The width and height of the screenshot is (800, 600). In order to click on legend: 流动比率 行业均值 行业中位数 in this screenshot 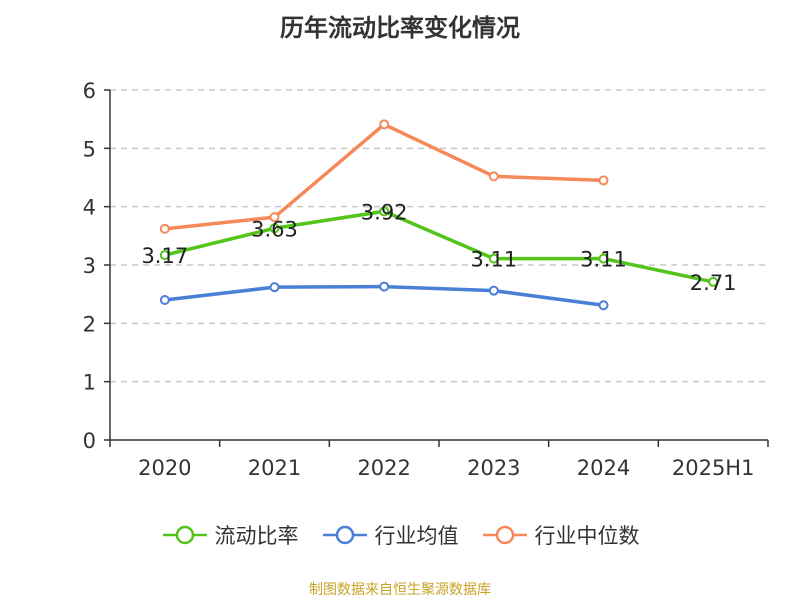, I will do `click(400, 535)`.